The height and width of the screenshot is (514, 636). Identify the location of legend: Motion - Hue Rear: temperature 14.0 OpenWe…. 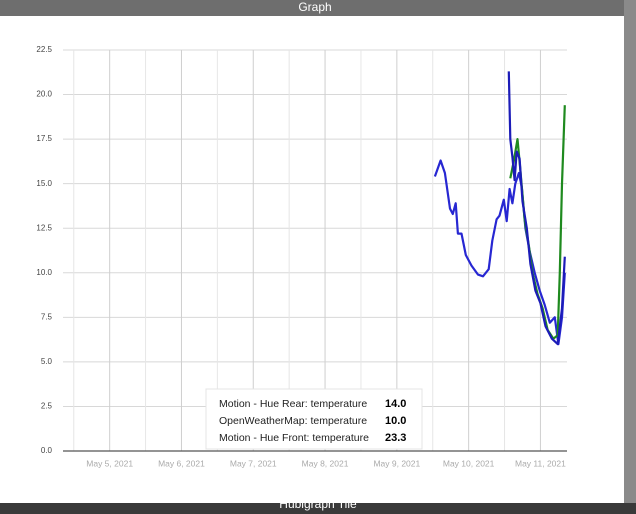
(314, 419).